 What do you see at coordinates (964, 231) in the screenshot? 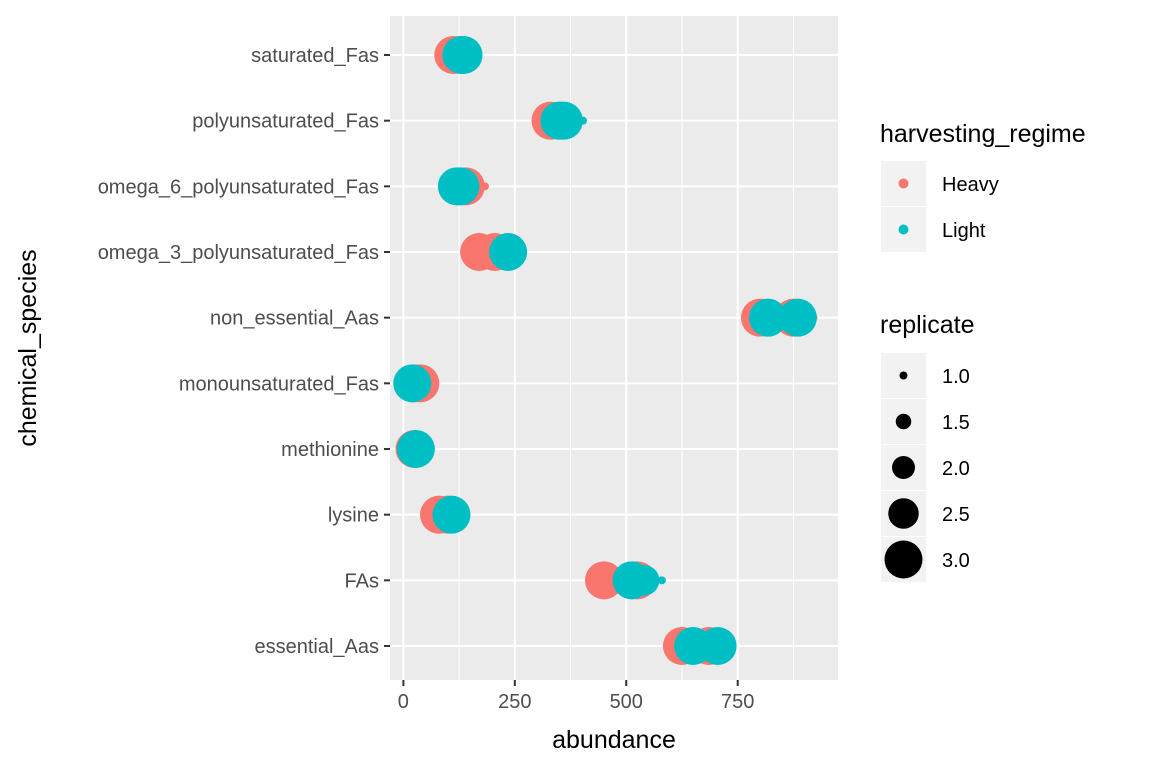
I see `legend-label-light: Light` at bounding box center [964, 231].